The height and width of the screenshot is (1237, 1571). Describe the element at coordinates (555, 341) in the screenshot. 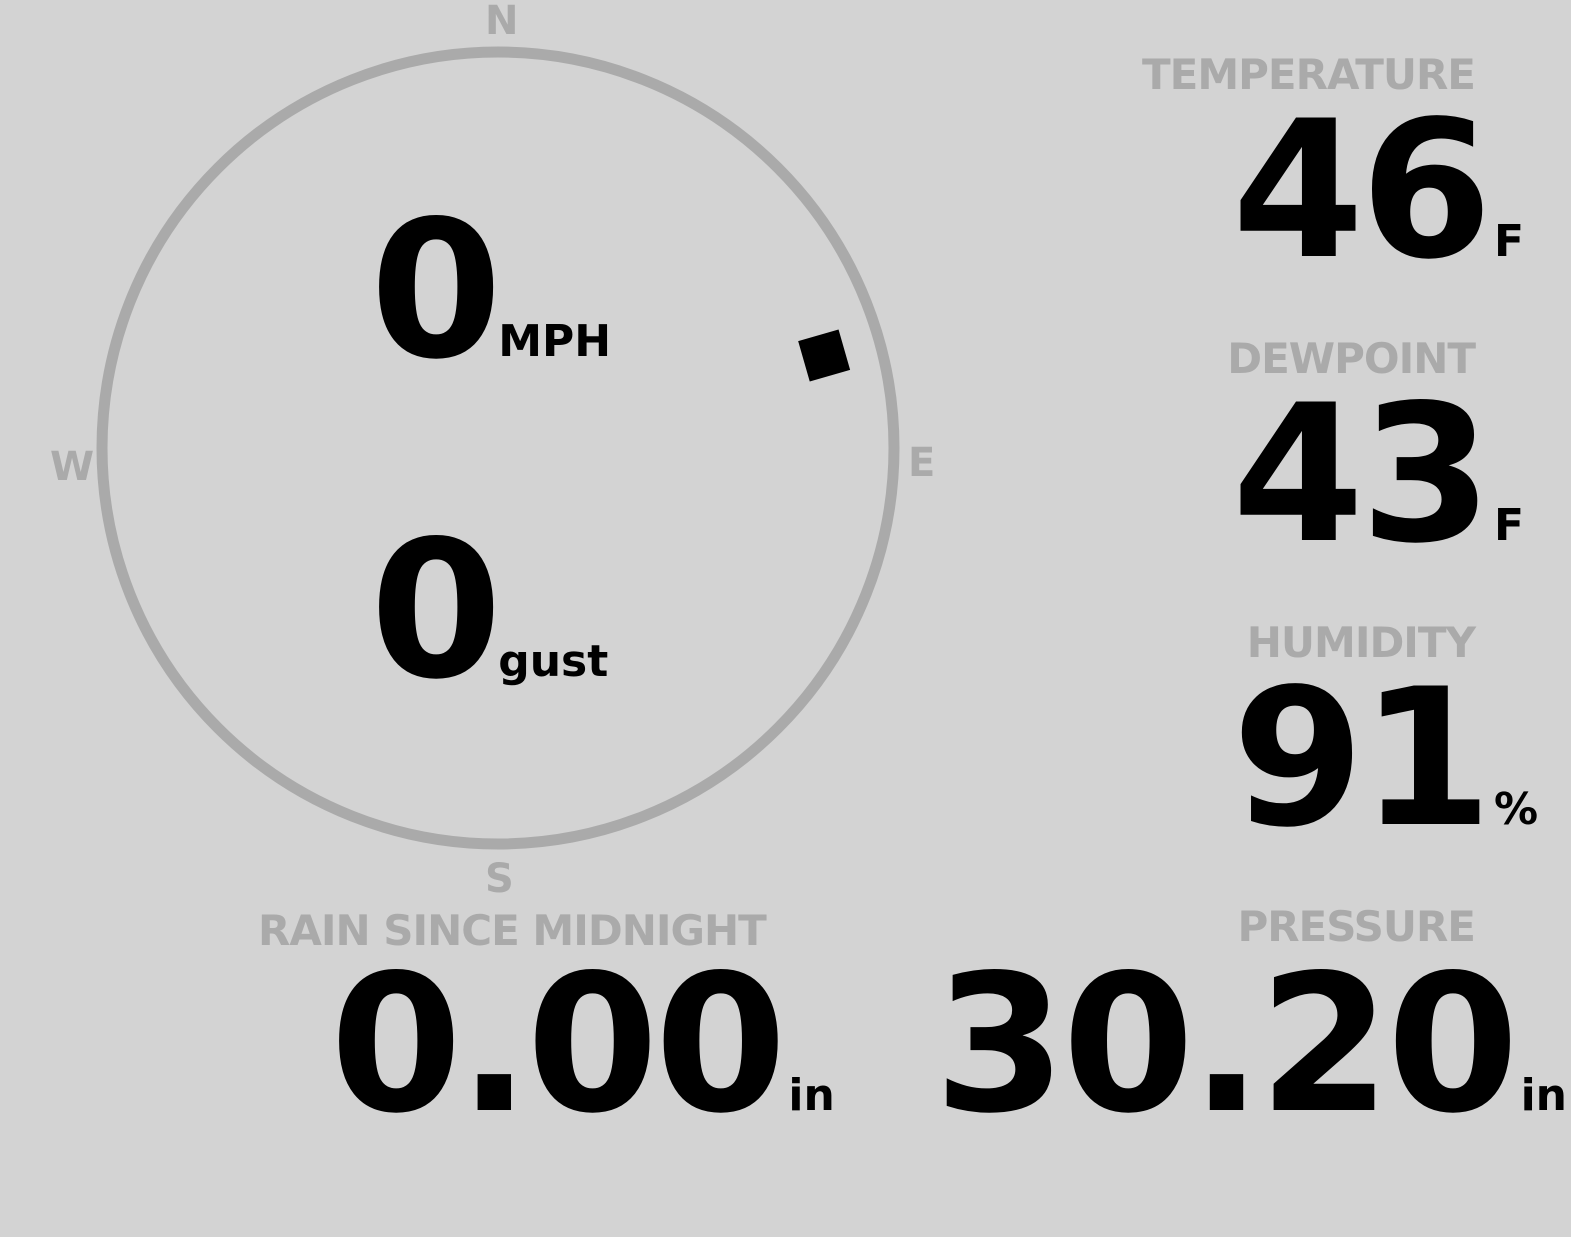

I see `wind-speed-unit: MPH` at that location.